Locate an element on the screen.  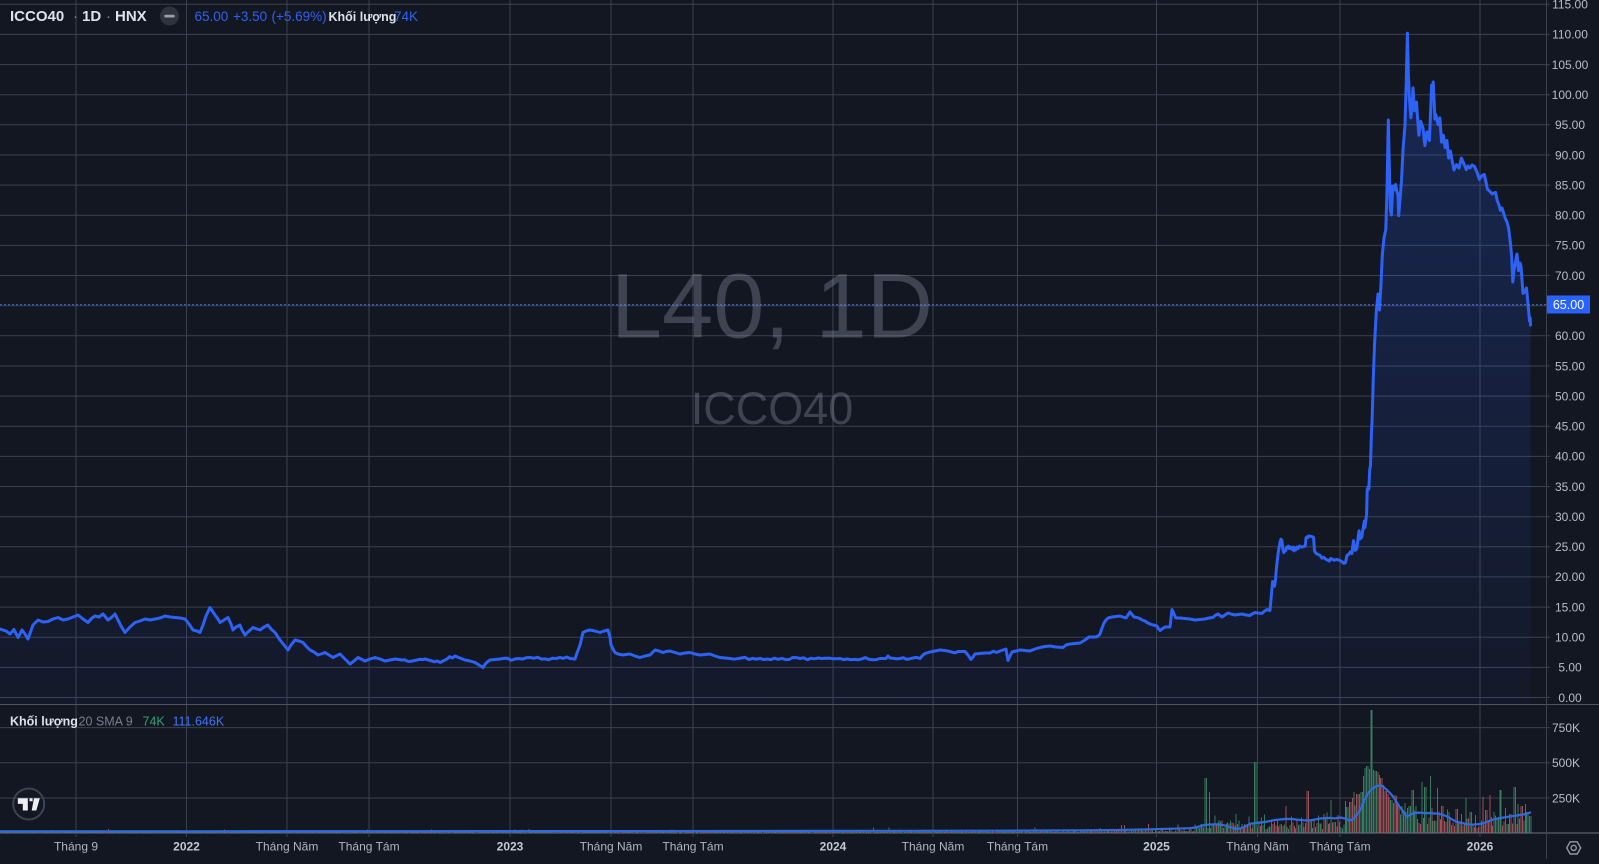
svg-text: 55.00 is located at coordinates (1570, 366).